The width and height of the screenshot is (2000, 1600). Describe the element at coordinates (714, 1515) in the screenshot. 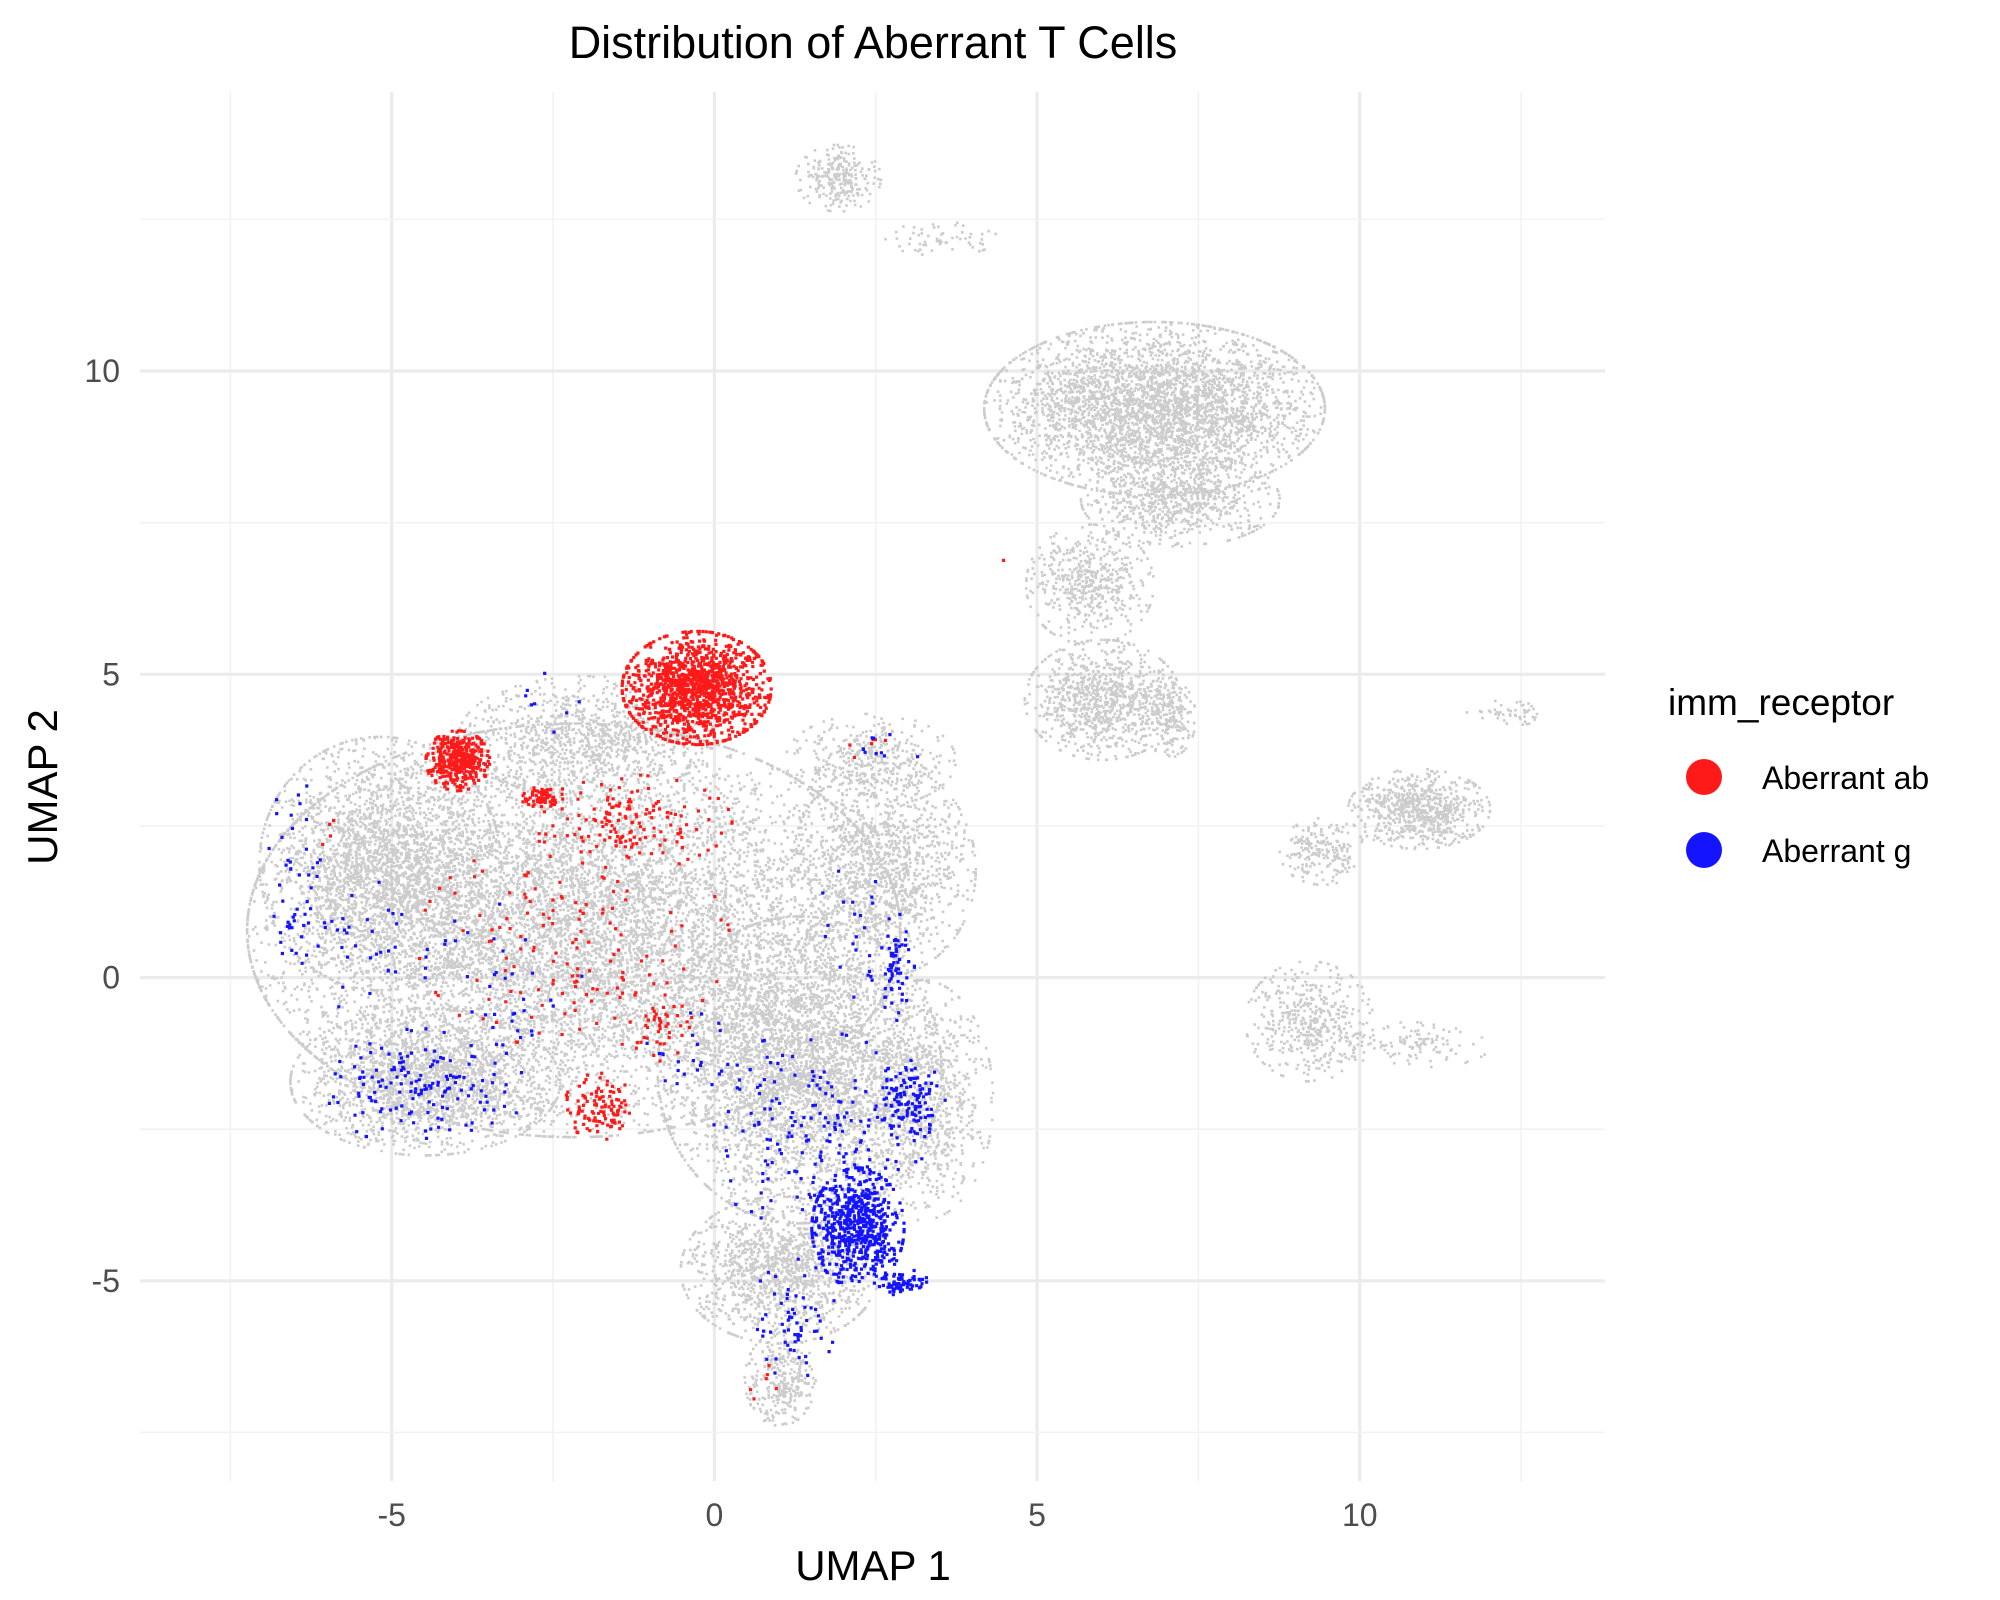

I see `x-tick-label: 0` at that location.